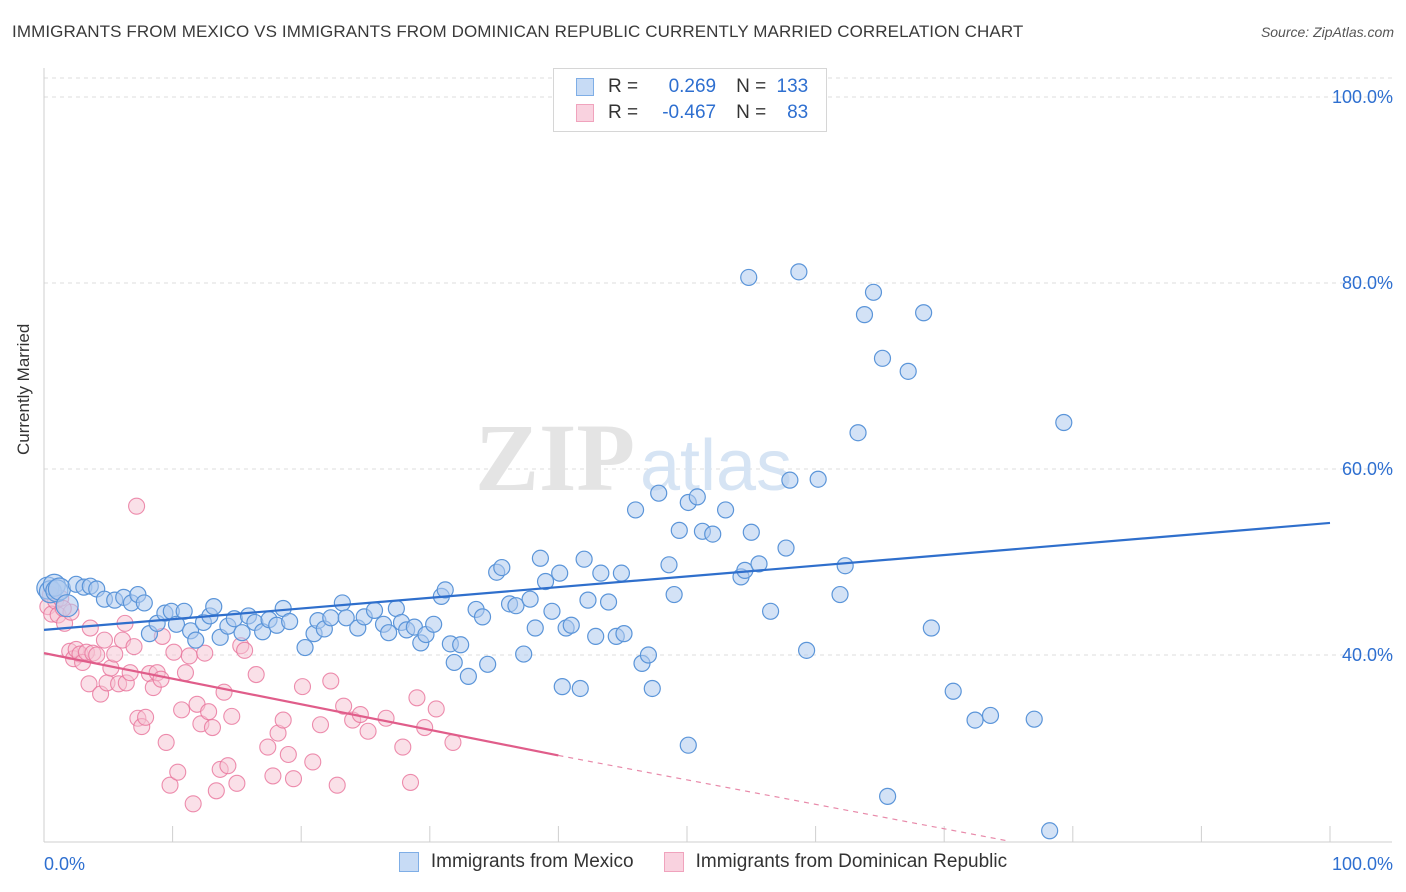 The width and height of the screenshot is (1406, 892). What do you see at coordinates (623, 112) in the screenshot?
I see `r-label: R =` at bounding box center [623, 112].